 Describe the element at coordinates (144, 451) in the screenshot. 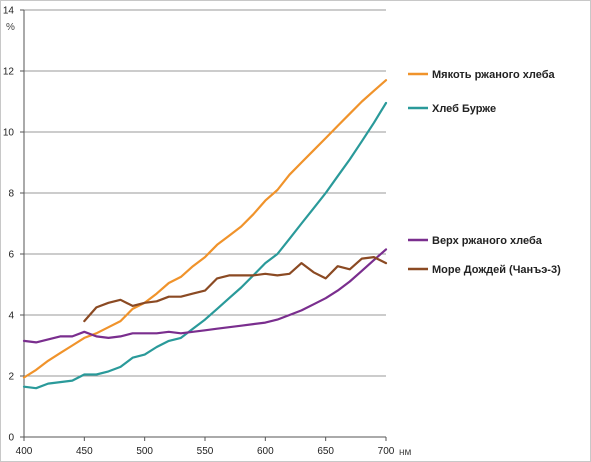

I see `x-tick-label: 500` at that location.